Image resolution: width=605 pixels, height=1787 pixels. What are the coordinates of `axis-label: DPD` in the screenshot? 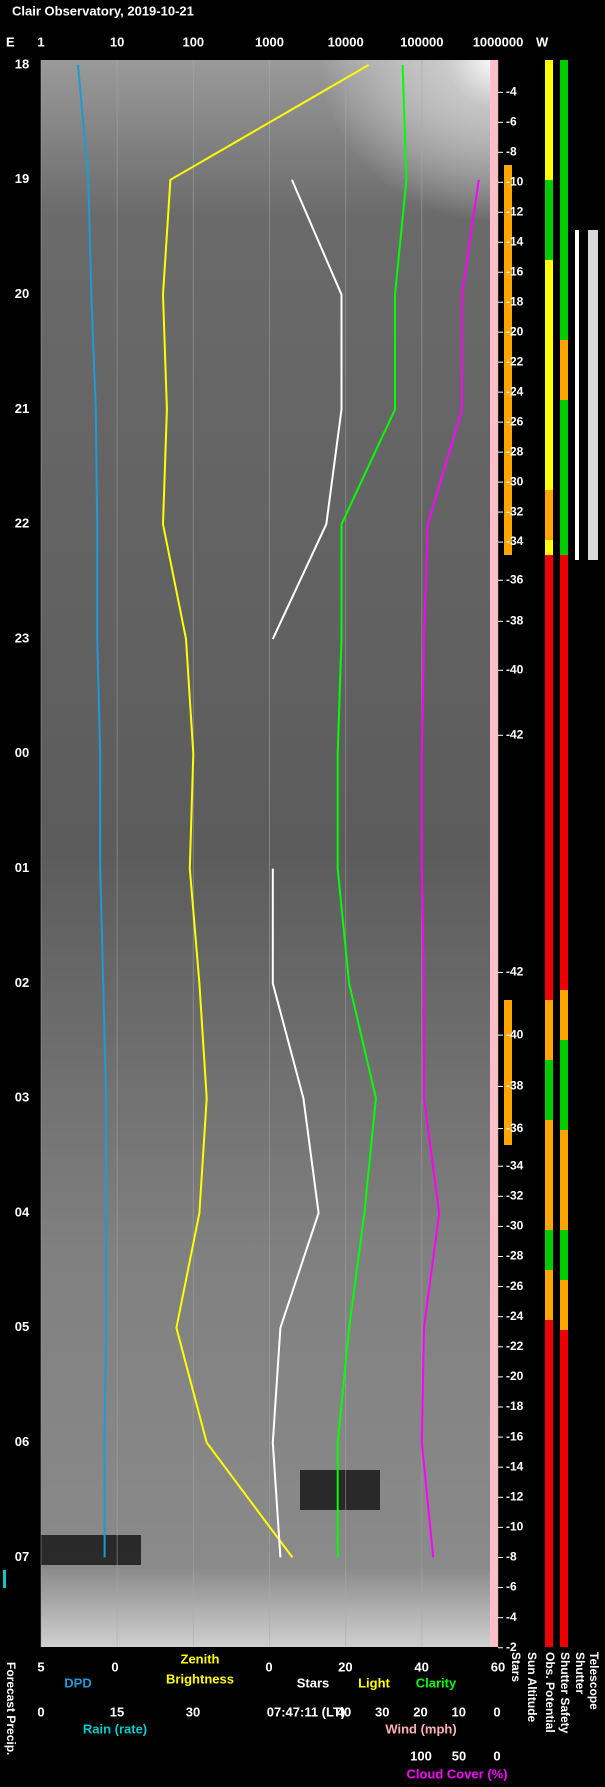 It's located at (77, 1682).